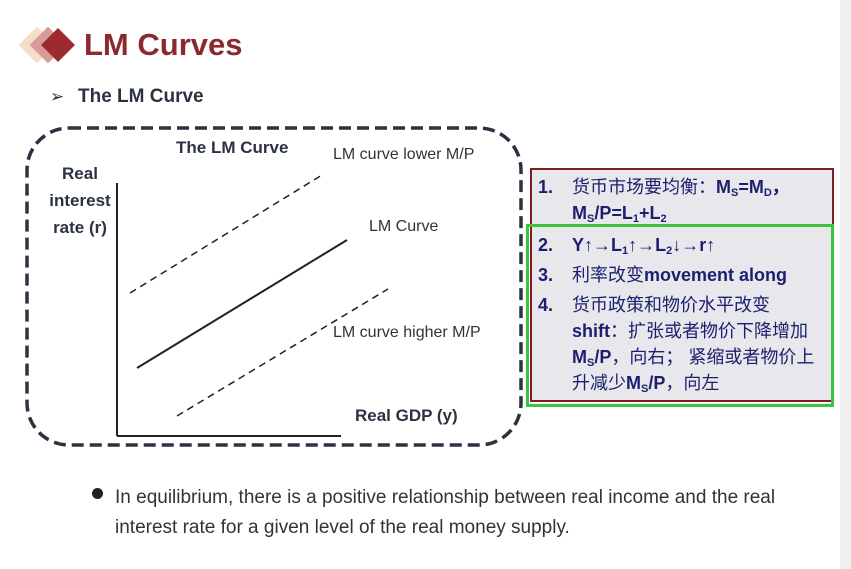 Image resolution: width=851 pixels, height=569 pixels. I want to click on note-number: 3., so click(546, 275).